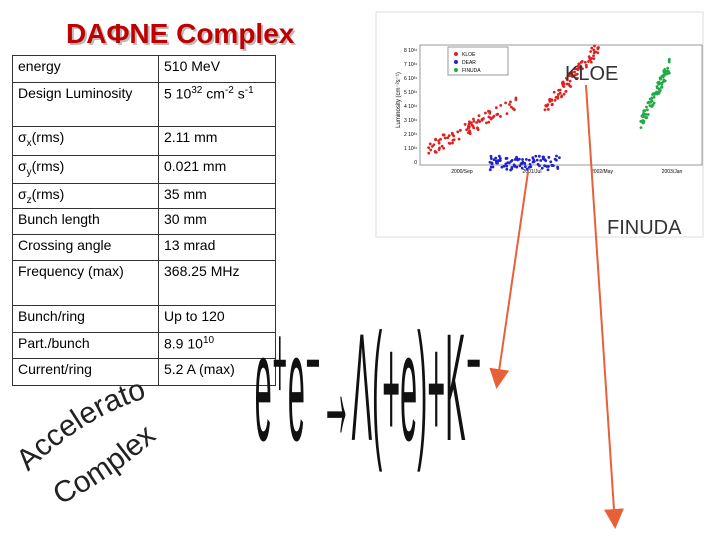 Image resolution: width=720 pixels, height=540 pixels. Describe the element at coordinates (368, 388) in the screenshot. I see `formula: e⁺e⁻→Λ(+e)+K⁻` at that location.